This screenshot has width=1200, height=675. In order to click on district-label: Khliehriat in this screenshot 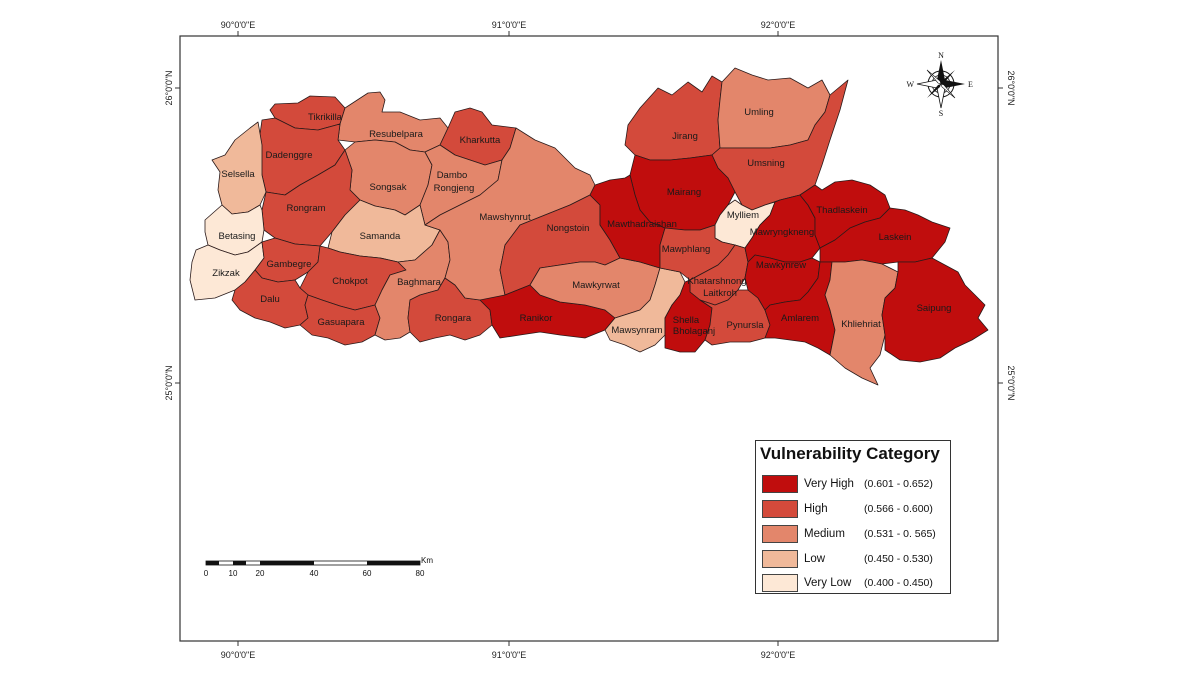, I will do `click(861, 324)`.